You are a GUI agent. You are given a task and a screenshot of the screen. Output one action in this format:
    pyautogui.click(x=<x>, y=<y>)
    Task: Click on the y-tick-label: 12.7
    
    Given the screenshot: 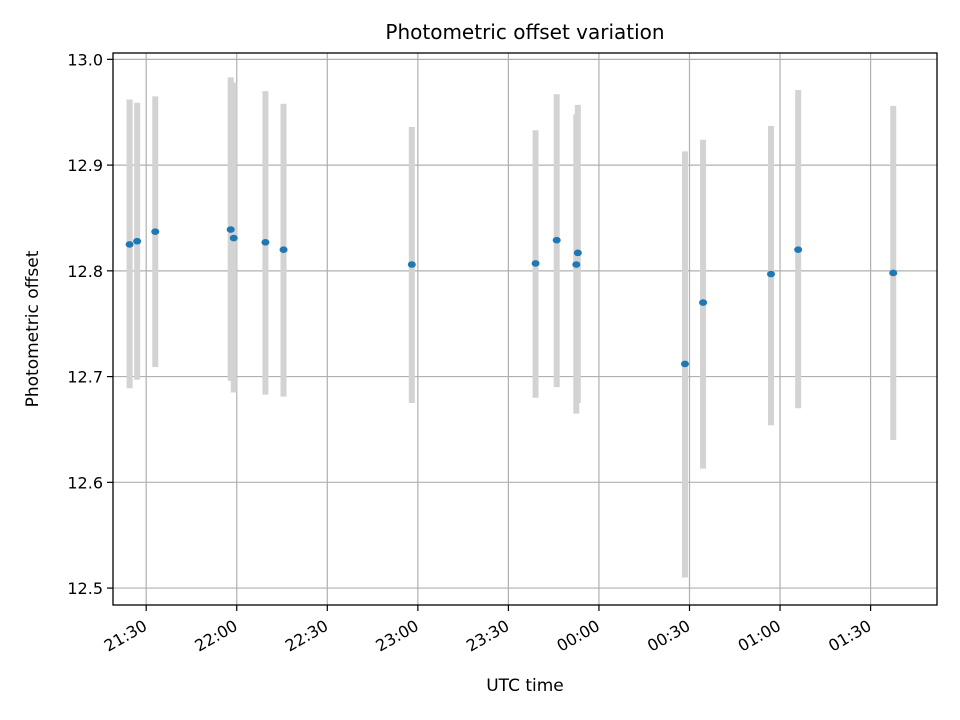 What is the action you would take?
    pyautogui.click(x=85, y=377)
    